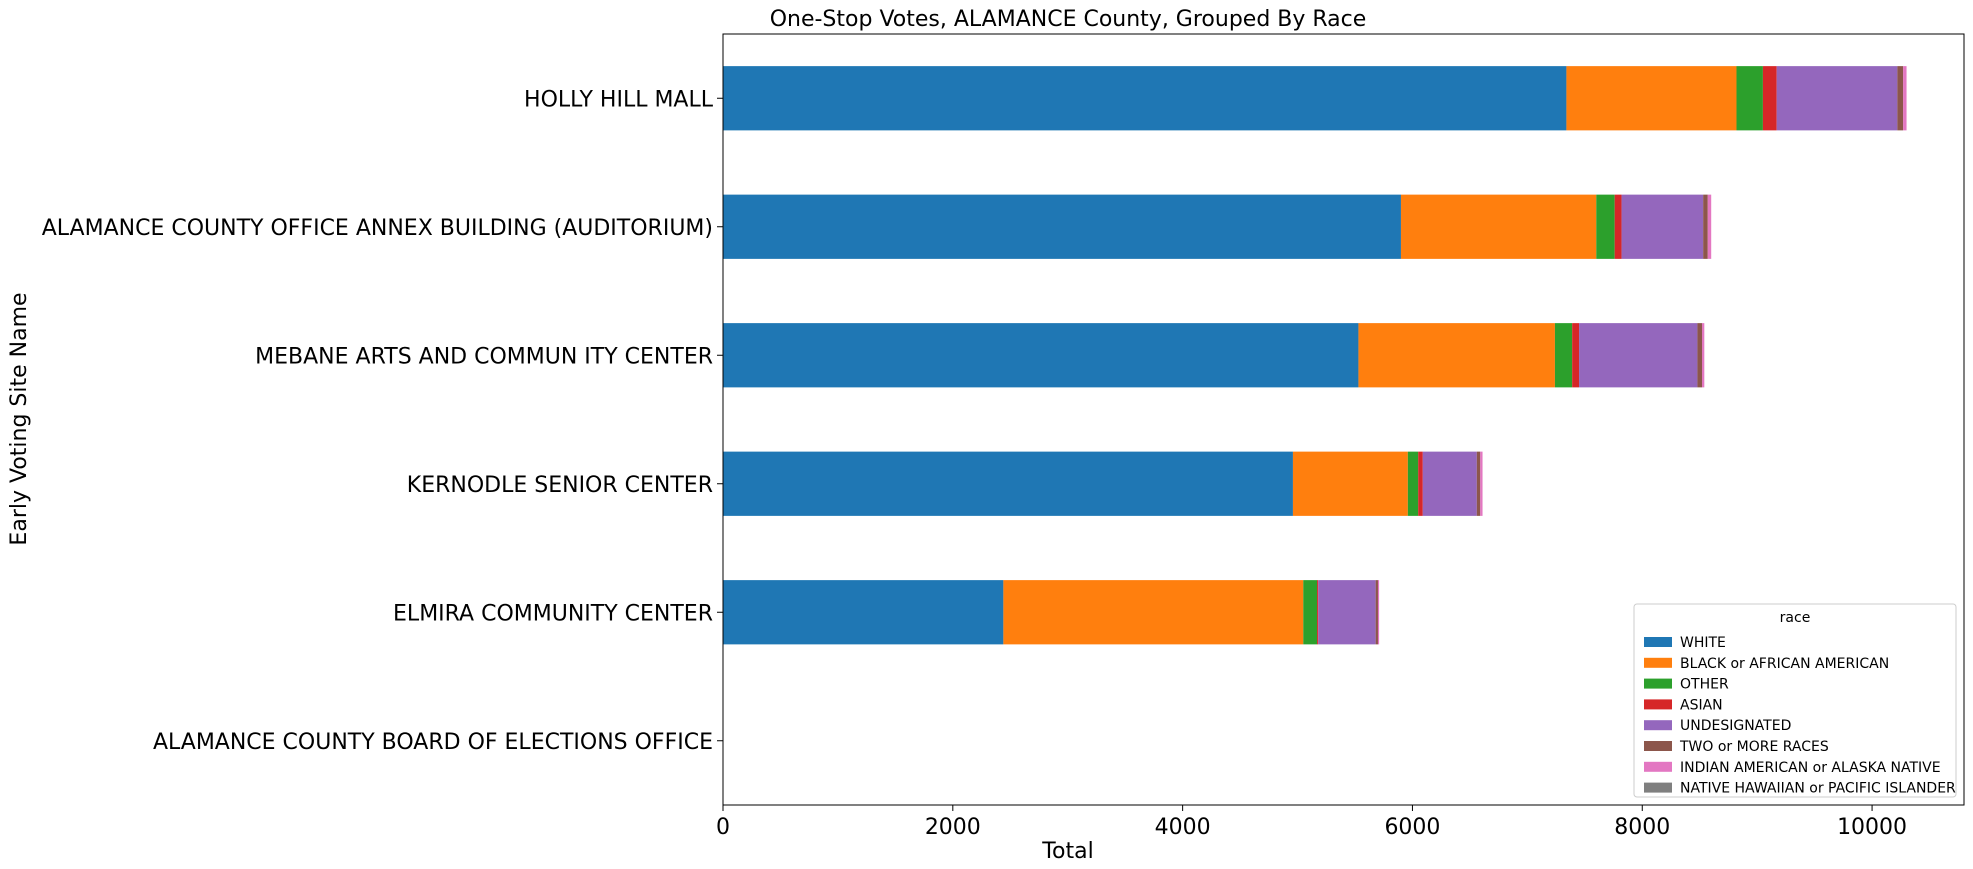 This screenshot has height=869, width=1973. I want to click on legend-label: WHITE, so click(1703, 643).